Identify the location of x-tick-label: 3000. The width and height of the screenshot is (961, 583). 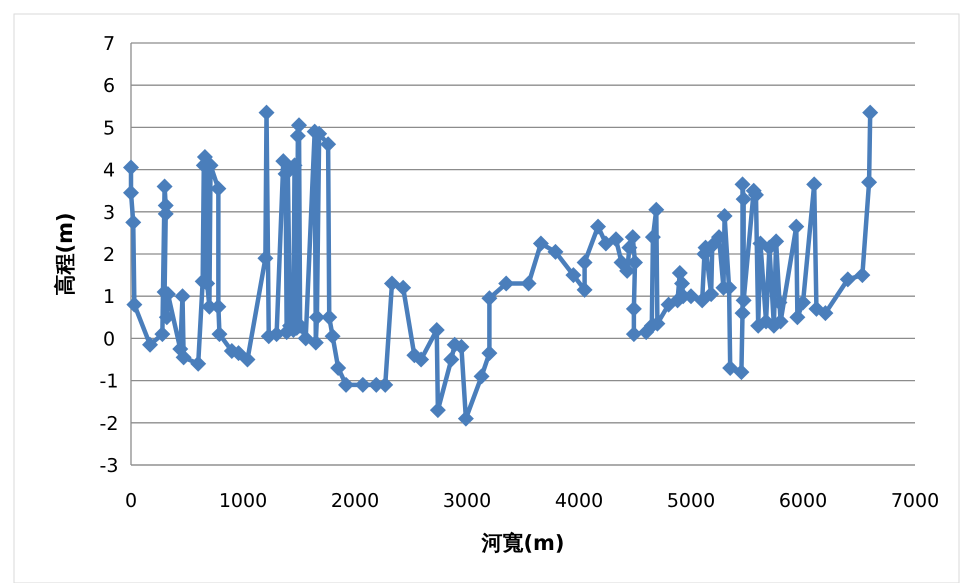
(467, 501).